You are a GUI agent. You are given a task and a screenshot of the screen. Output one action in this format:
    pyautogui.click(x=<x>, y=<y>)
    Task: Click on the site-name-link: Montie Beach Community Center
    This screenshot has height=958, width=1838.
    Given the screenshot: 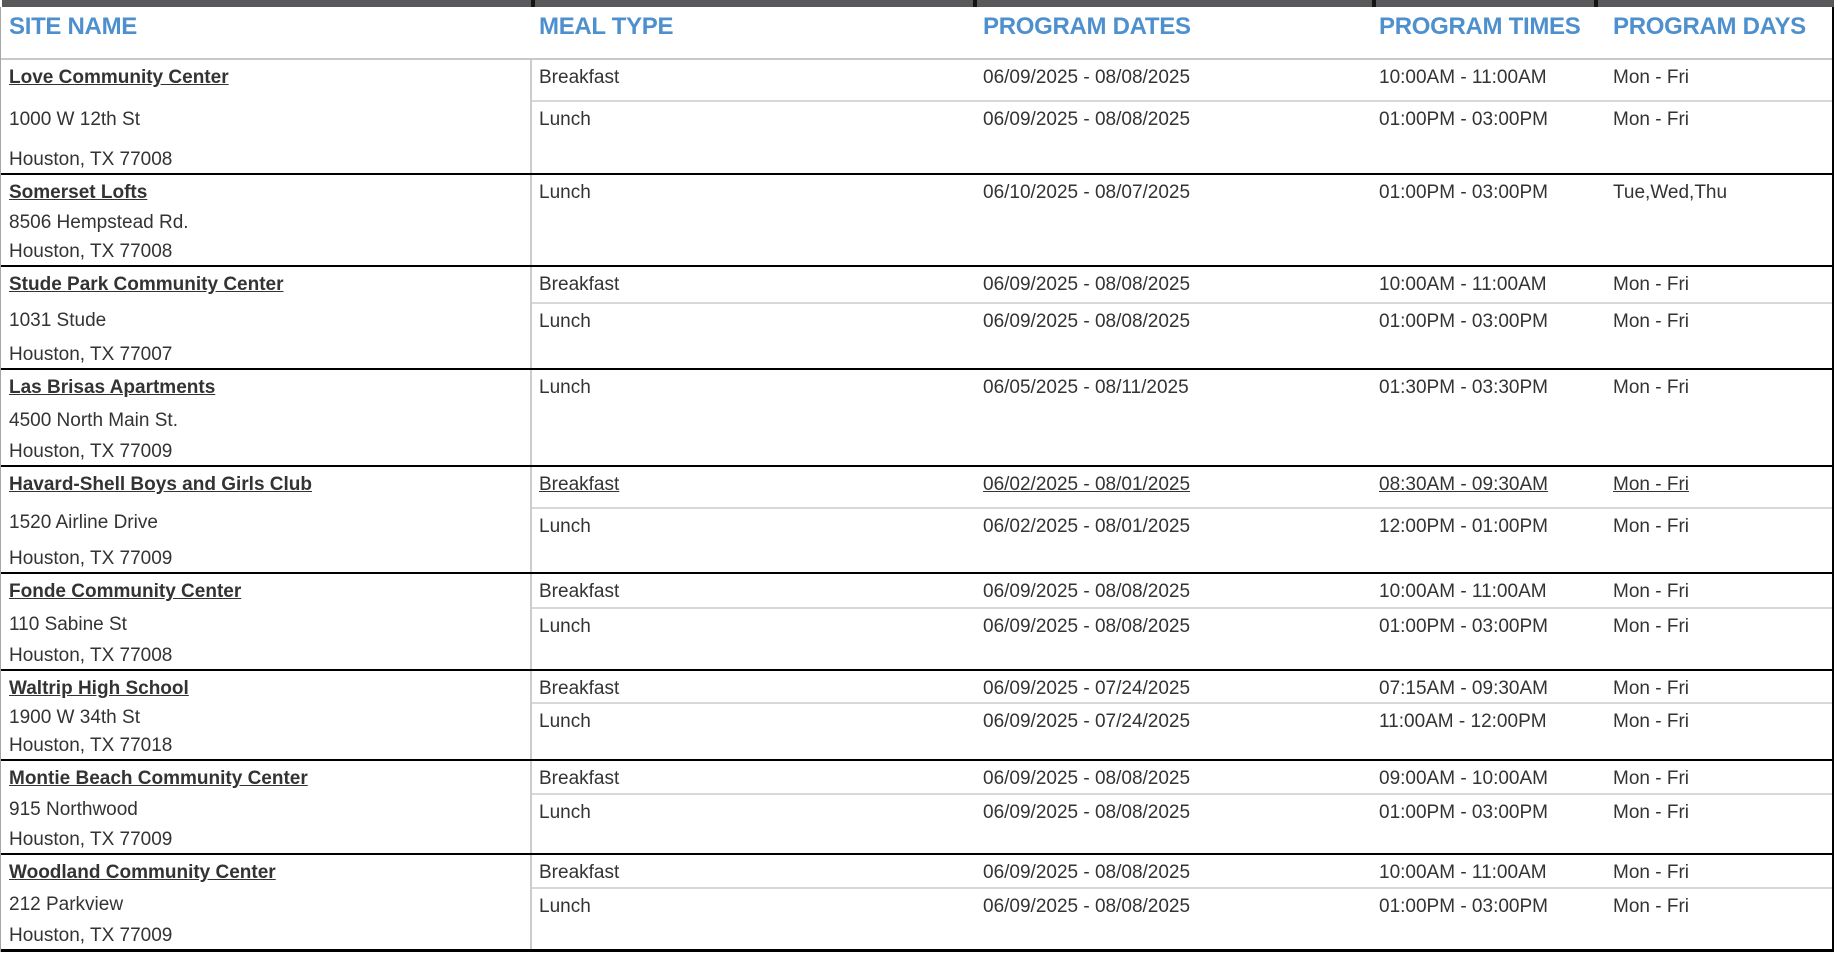 What is the action you would take?
    pyautogui.click(x=158, y=778)
    